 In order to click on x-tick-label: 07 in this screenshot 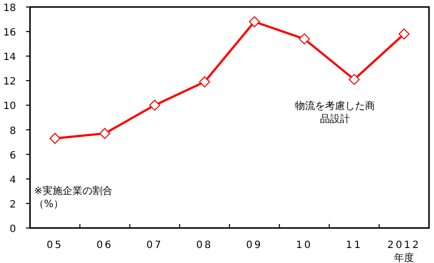, I will do `click(155, 245)`.